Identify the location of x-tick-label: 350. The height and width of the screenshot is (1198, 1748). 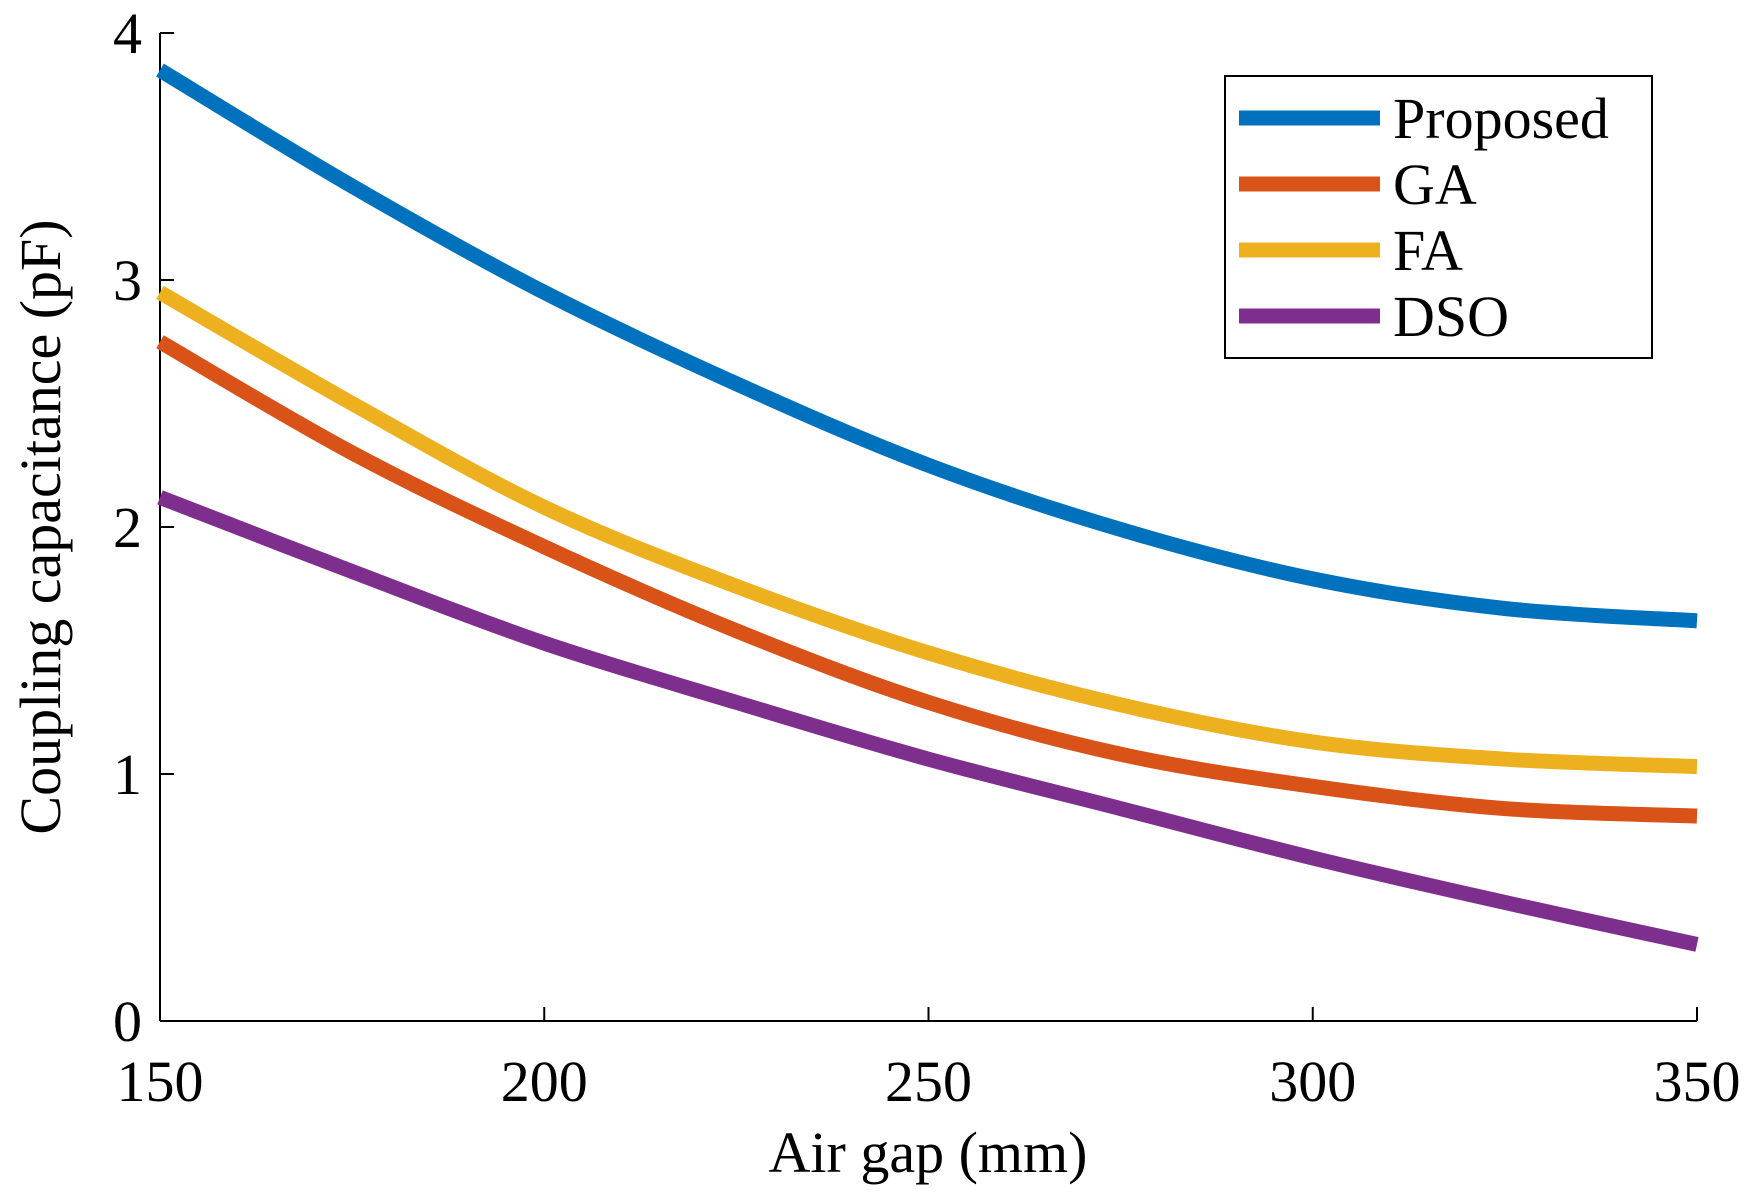
(1697, 1081).